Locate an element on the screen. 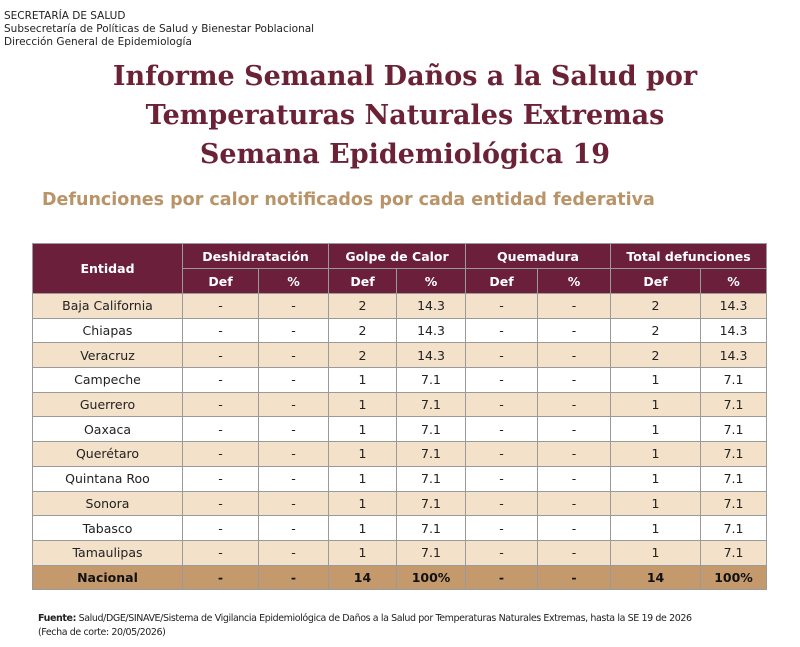  cell: Veracruz is located at coordinates (107, 355).